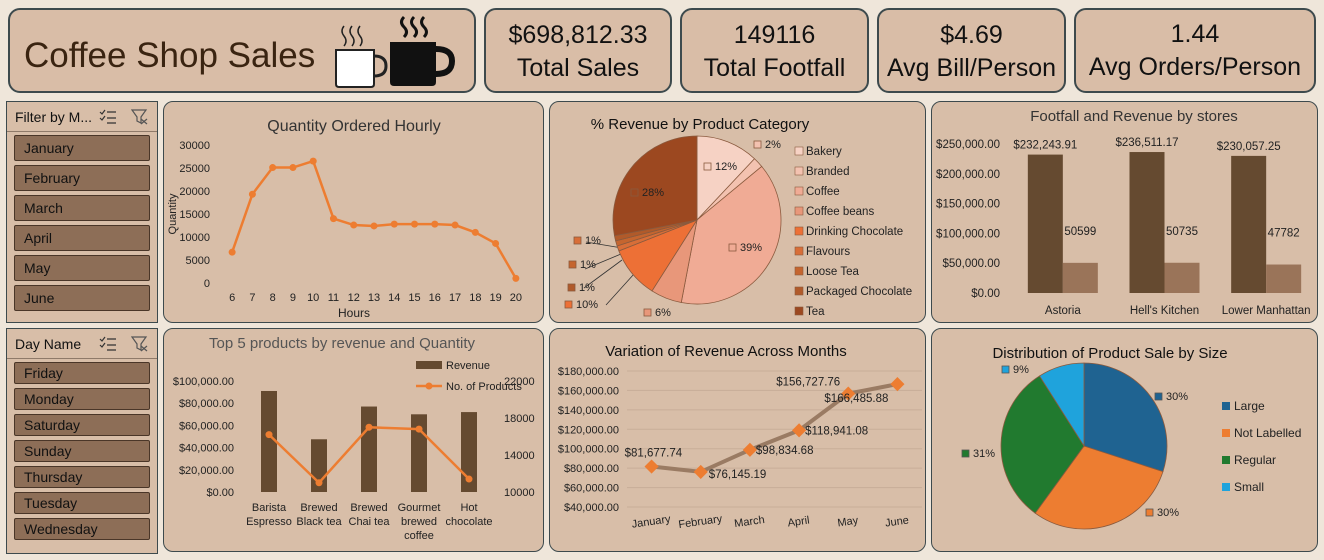 The width and height of the screenshot is (1324, 560). What do you see at coordinates (848, 522) in the screenshot?
I see `x-tick-label: May` at bounding box center [848, 522].